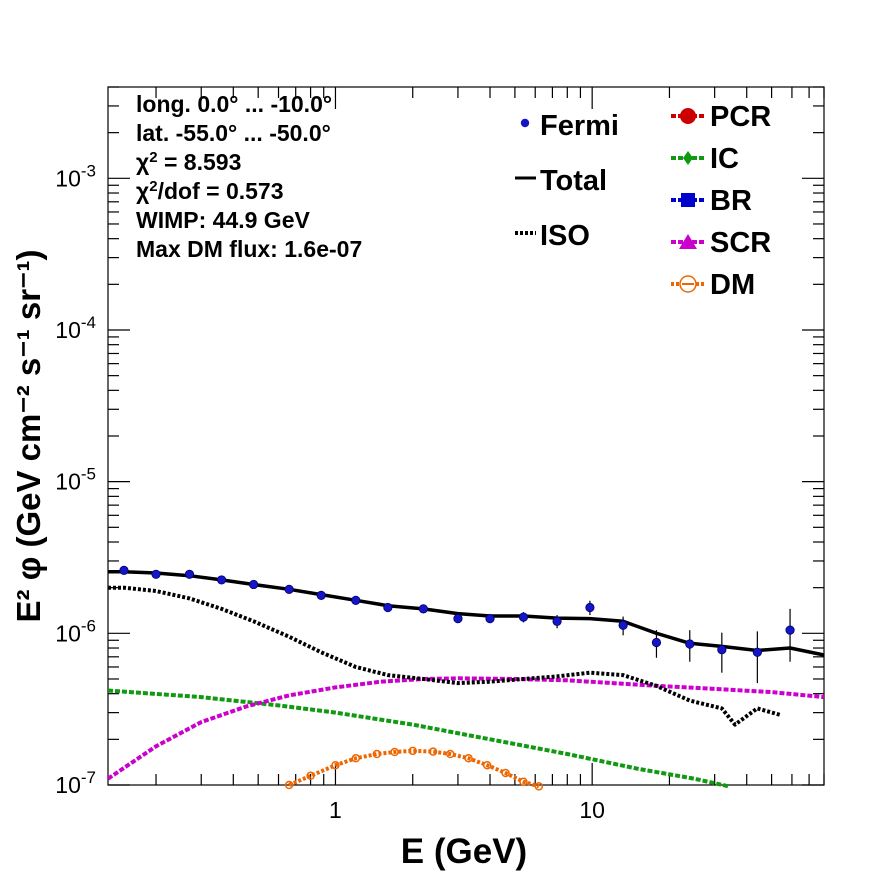  I want to click on info-line: χ2 = 8.593, so click(188, 162).